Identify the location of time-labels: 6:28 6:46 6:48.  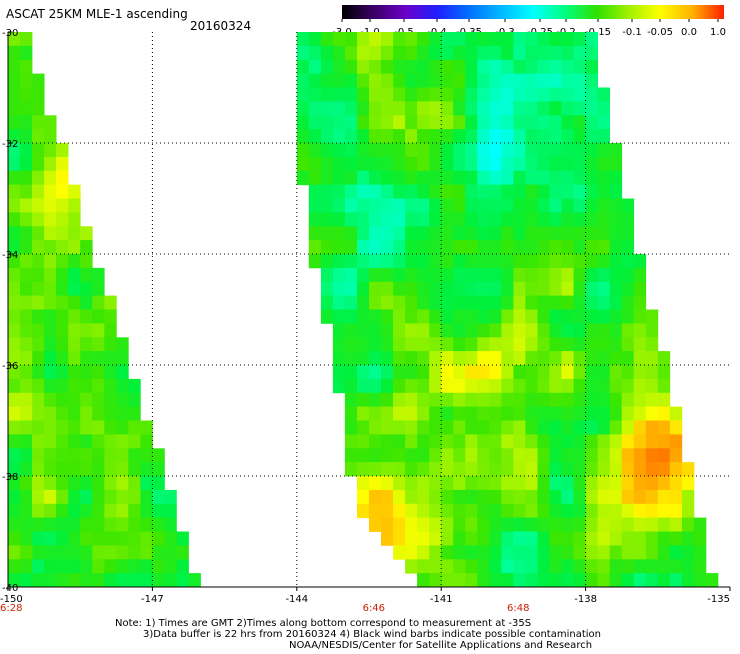
(264, 608).